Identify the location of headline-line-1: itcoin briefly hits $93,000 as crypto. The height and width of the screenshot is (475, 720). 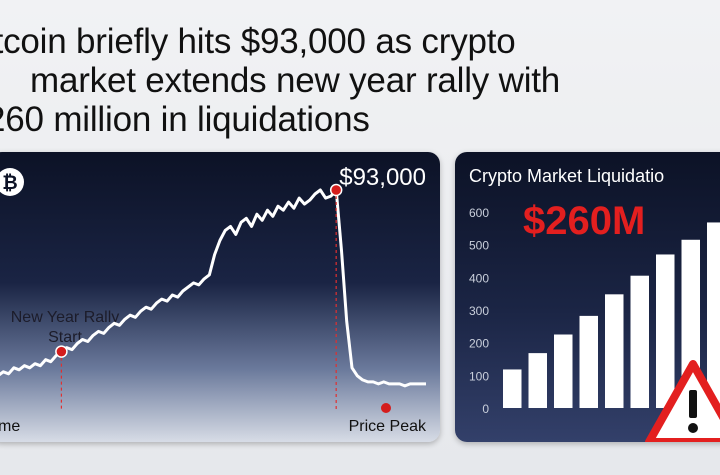
(258, 41).